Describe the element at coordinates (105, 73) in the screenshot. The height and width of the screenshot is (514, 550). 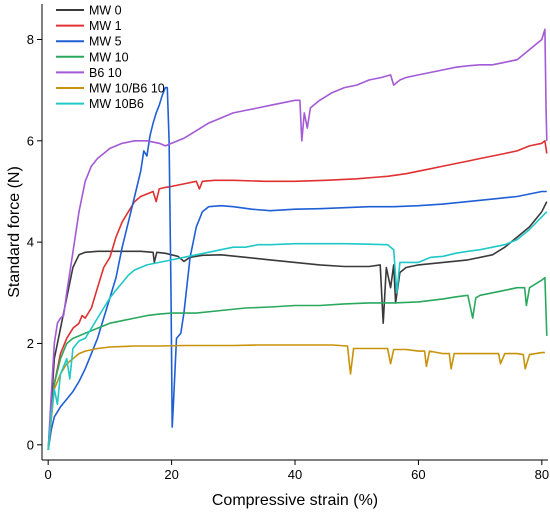
I see `legend-label: B6 10` at that location.